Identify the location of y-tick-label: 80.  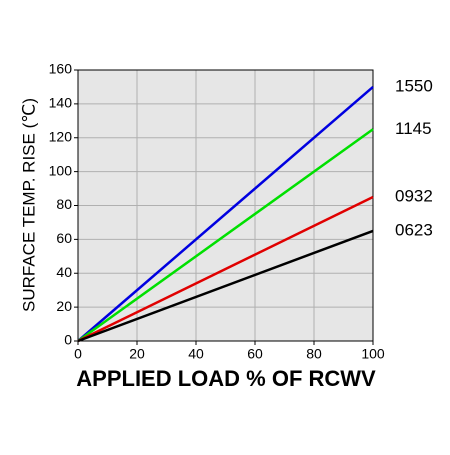
(64, 204).